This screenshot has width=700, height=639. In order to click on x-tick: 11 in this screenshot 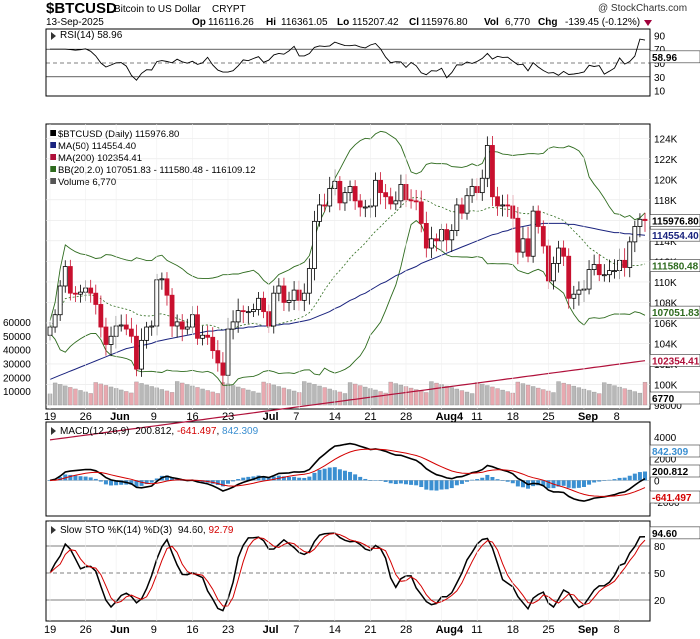, I will do `click(476, 630)`.